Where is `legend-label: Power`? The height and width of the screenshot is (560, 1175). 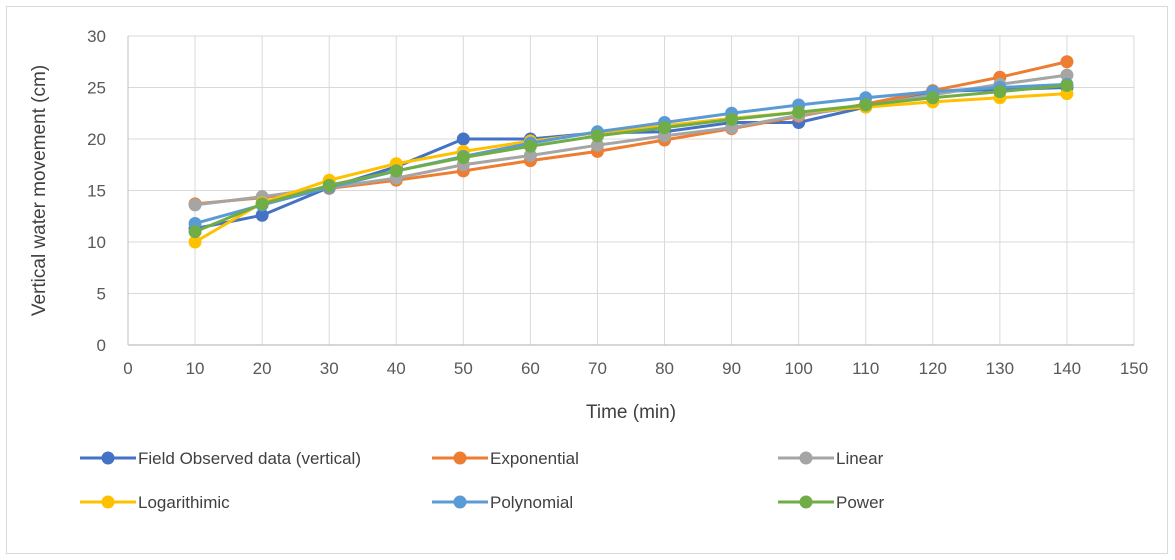 legend-label: Power is located at coordinates (860, 502).